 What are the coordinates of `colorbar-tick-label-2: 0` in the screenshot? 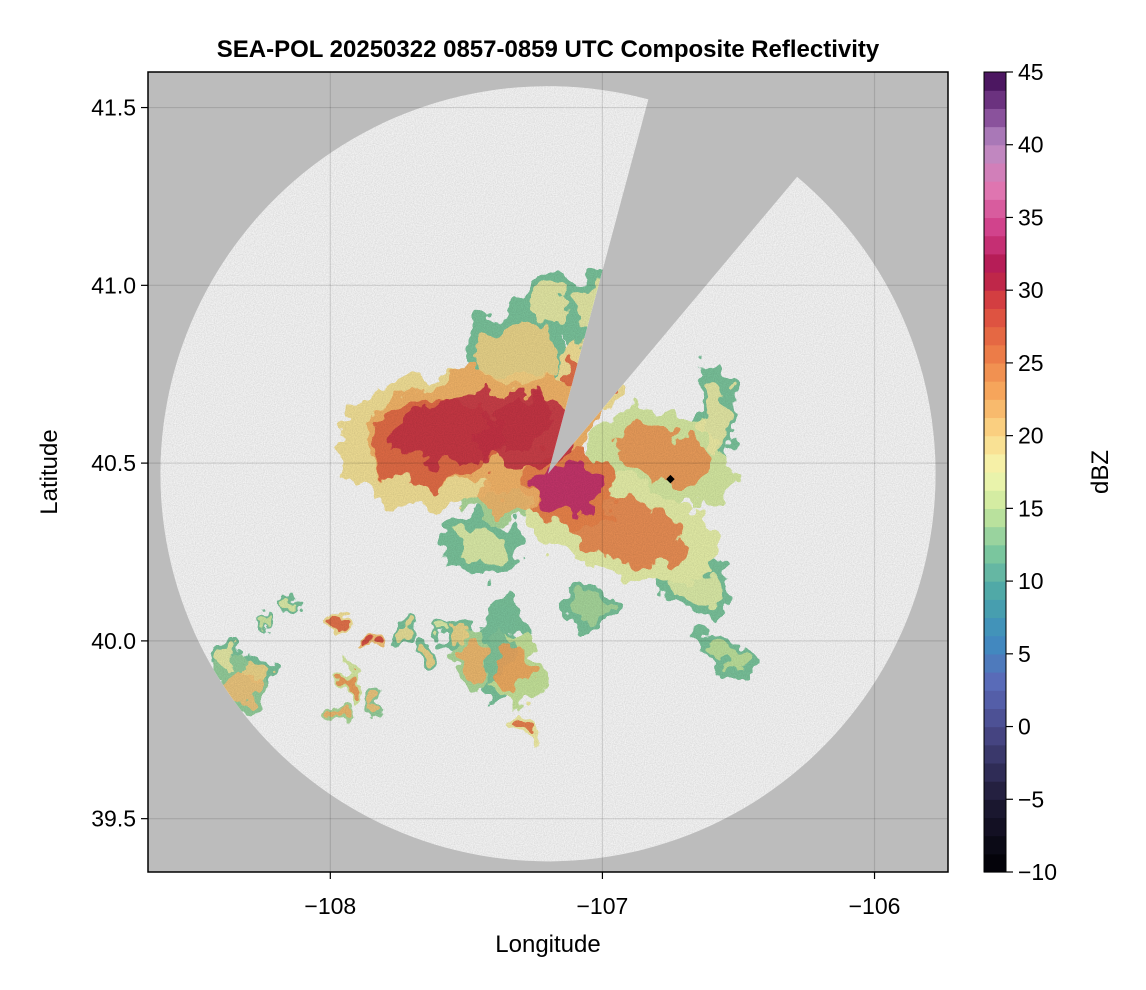 It's located at (1024, 727).